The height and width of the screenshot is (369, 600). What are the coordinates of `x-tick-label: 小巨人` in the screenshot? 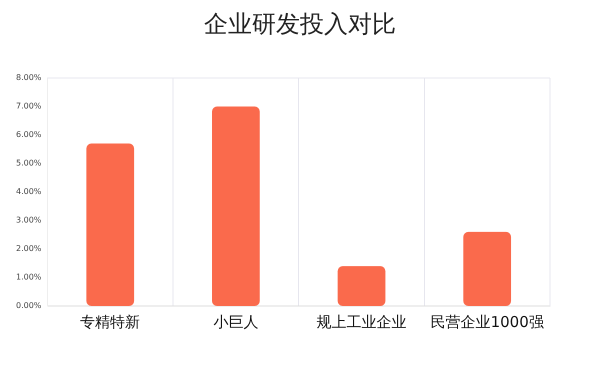 It's located at (235, 321).